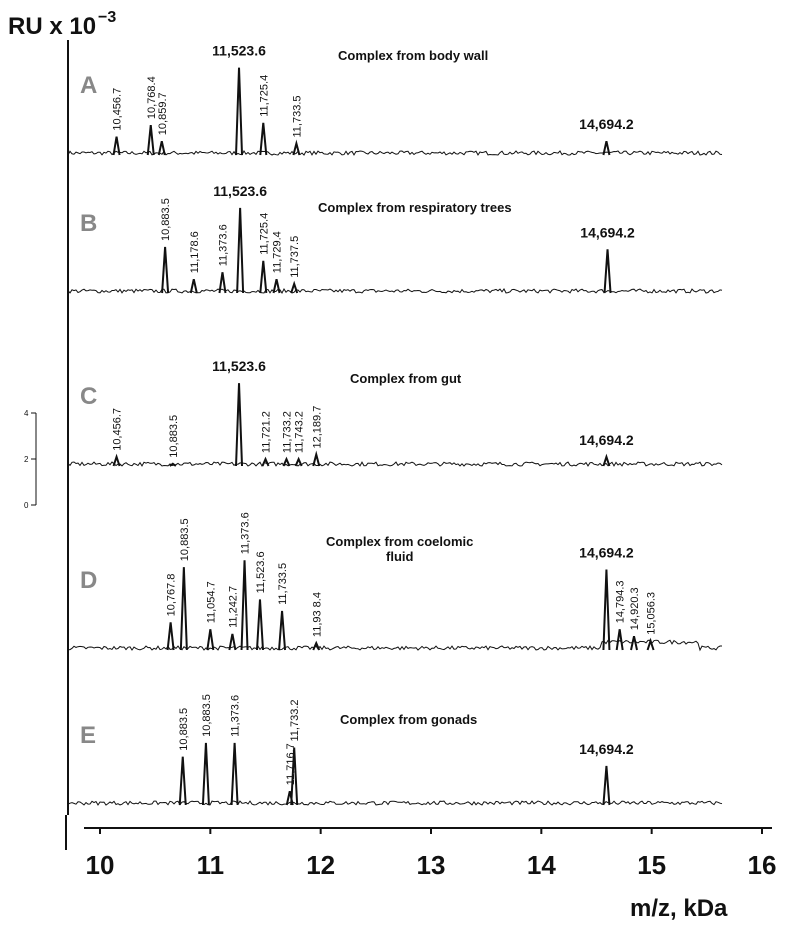 This screenshot has width=787, height=928. Describe the element at coordinates (413, 55) in the screenshot. I see `panel-title: Complex from body wall` at that location.